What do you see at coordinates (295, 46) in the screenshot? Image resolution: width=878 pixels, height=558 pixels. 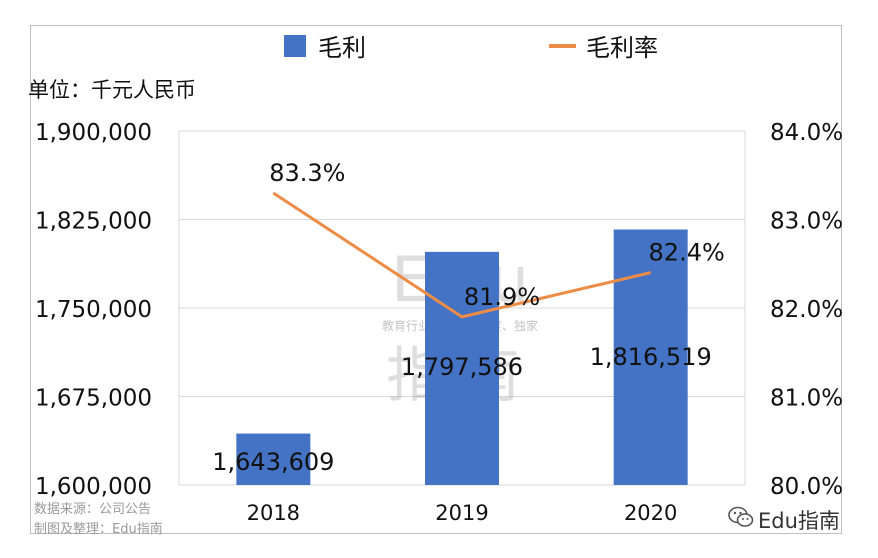 I see `legend-swatch-bar` at bounding box center [295, 46].